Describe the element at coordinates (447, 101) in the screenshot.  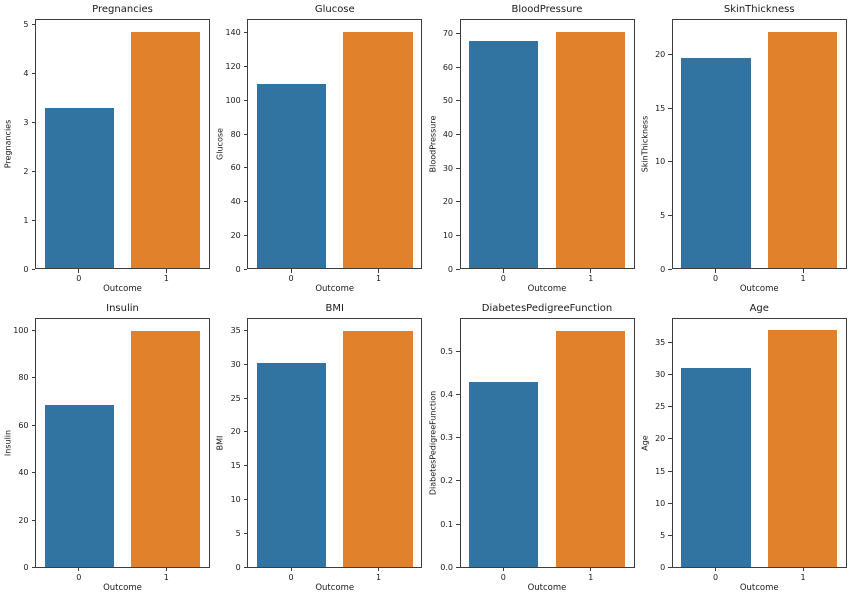
I see `y-tick-label: 50` at that location.